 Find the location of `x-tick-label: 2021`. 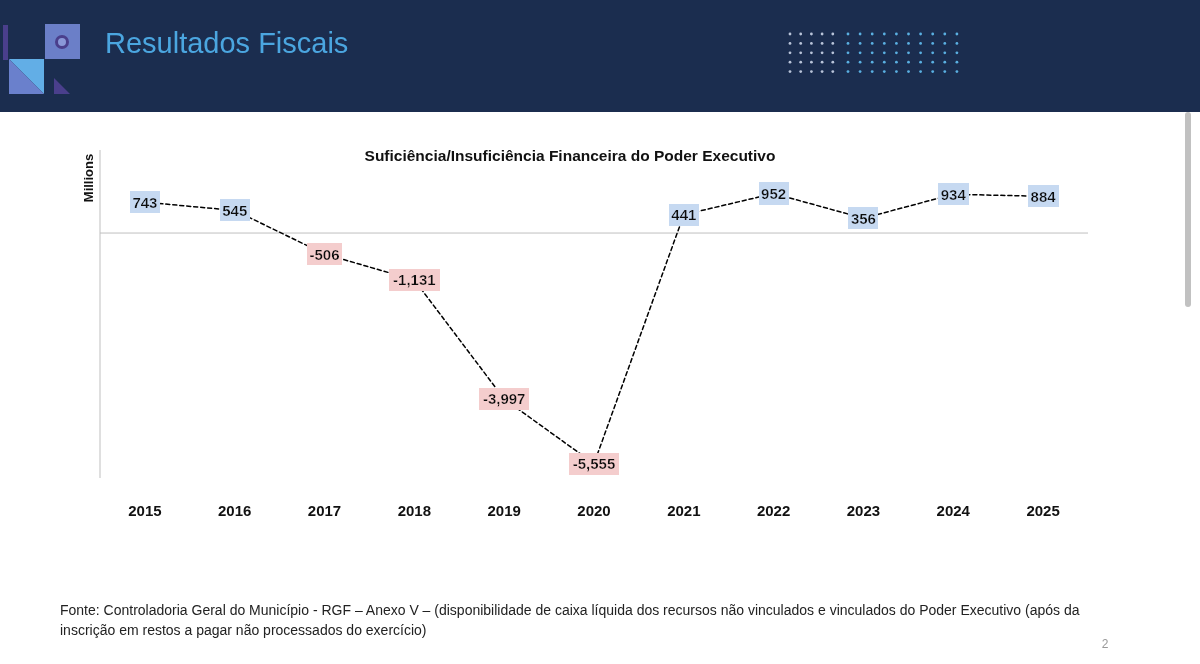

x-tick-label: 2021 is located at coordinates (684, 510).